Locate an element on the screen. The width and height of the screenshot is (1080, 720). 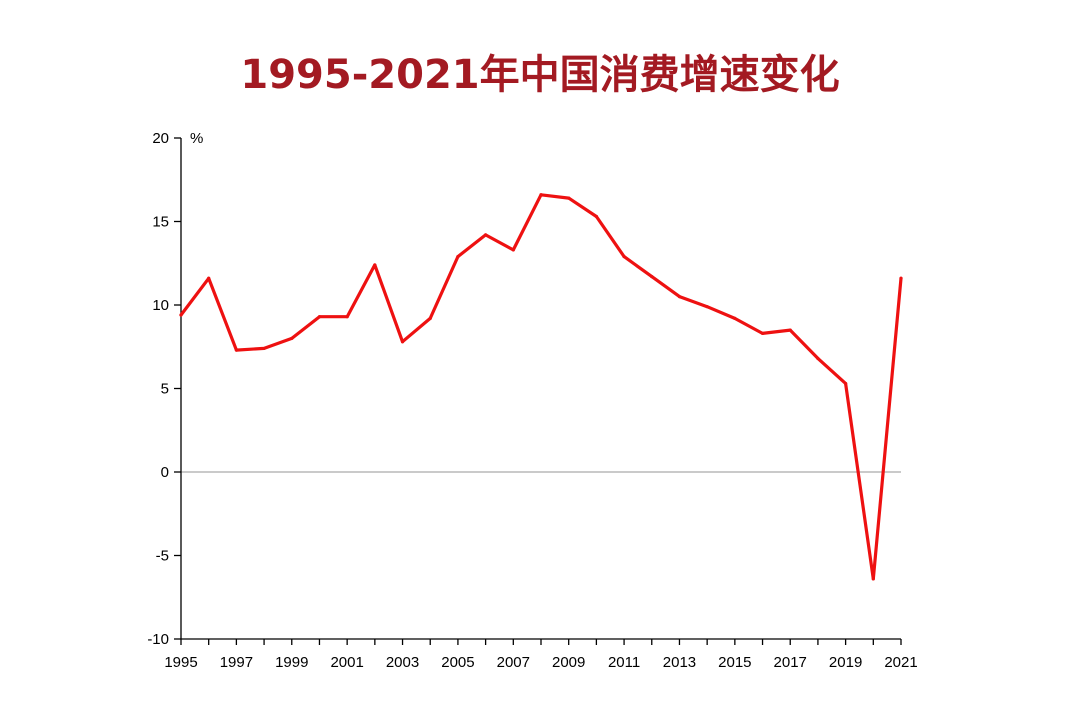
x-tick-label: 1999 is located at coordinates (291, 662).